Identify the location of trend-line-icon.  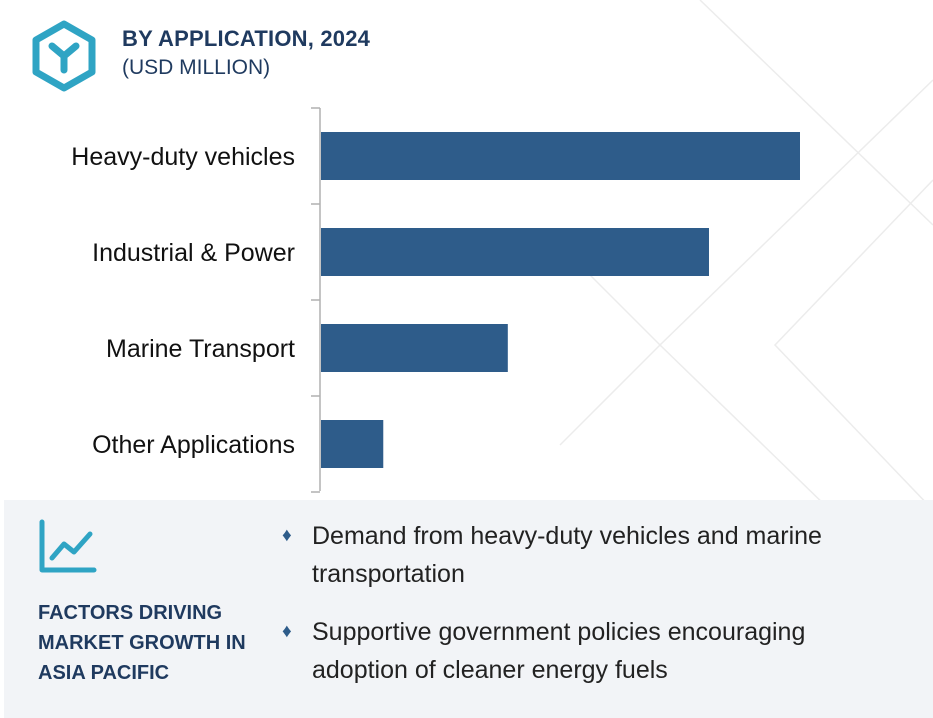
(68, 546).